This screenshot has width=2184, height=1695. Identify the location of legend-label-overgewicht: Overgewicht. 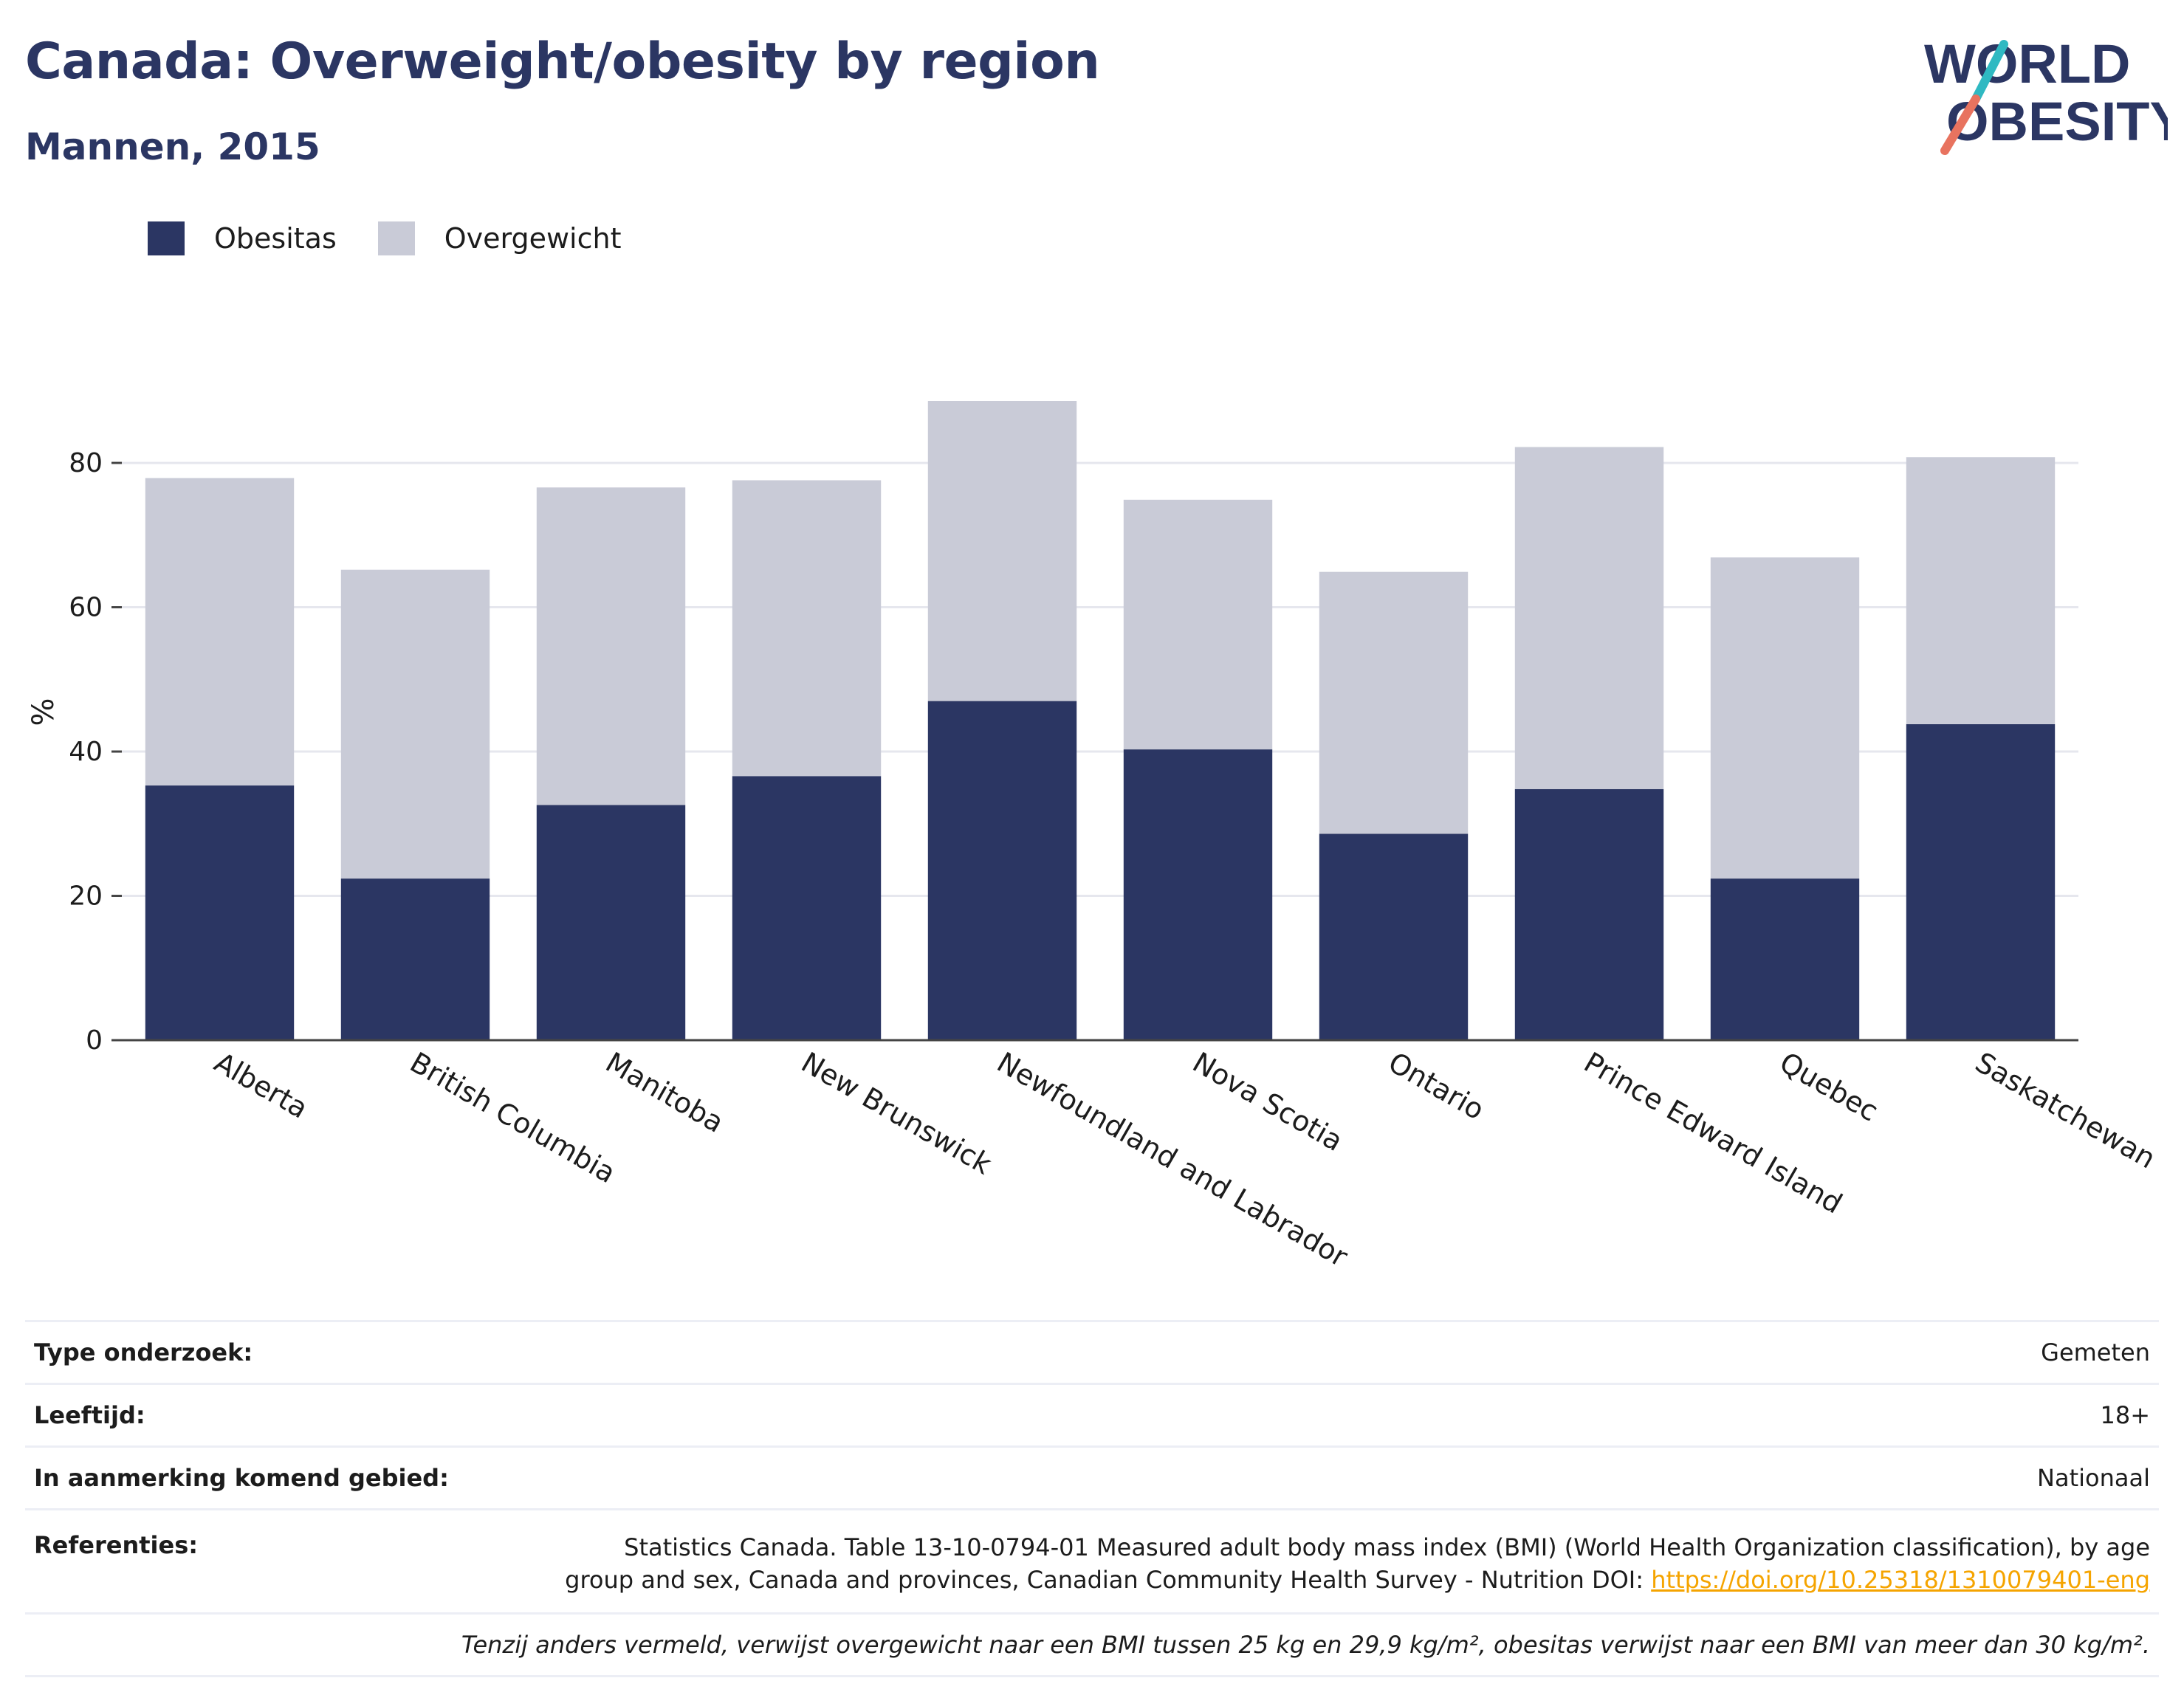
(533, 238).